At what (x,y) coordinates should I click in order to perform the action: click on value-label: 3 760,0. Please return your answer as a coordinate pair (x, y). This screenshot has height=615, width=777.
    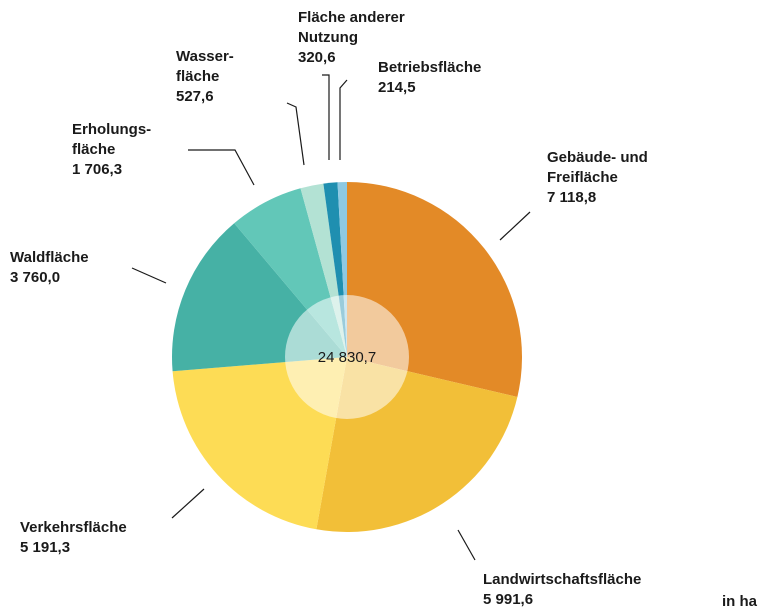
    Looking at the image, I should click on (35, 277).